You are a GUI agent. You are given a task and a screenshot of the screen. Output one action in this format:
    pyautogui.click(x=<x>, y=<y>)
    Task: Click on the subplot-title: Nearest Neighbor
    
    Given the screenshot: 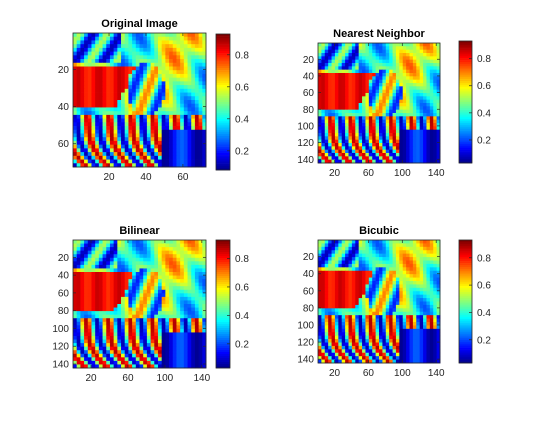 What is the action you would take?
    pyautogui.click(x=379, y=34)
    